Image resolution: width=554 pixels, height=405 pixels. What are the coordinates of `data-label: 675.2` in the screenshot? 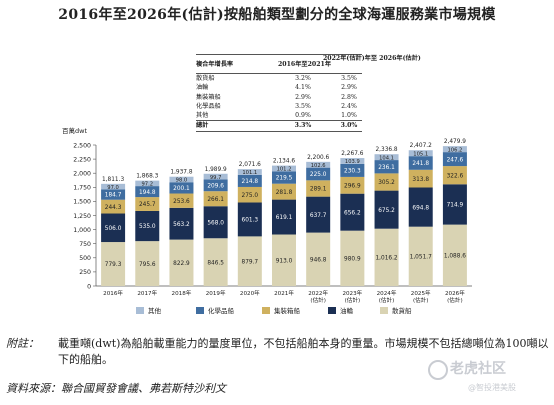 It's located at (386, 211).